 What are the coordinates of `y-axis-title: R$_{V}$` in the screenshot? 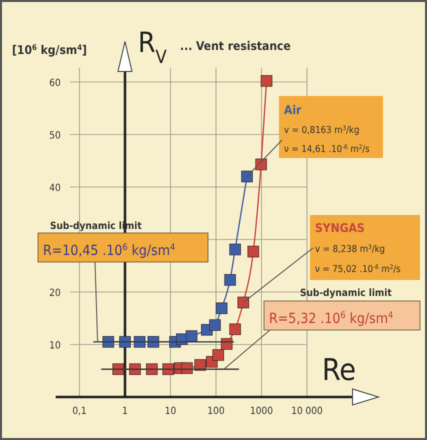 It's located at (153, 47).